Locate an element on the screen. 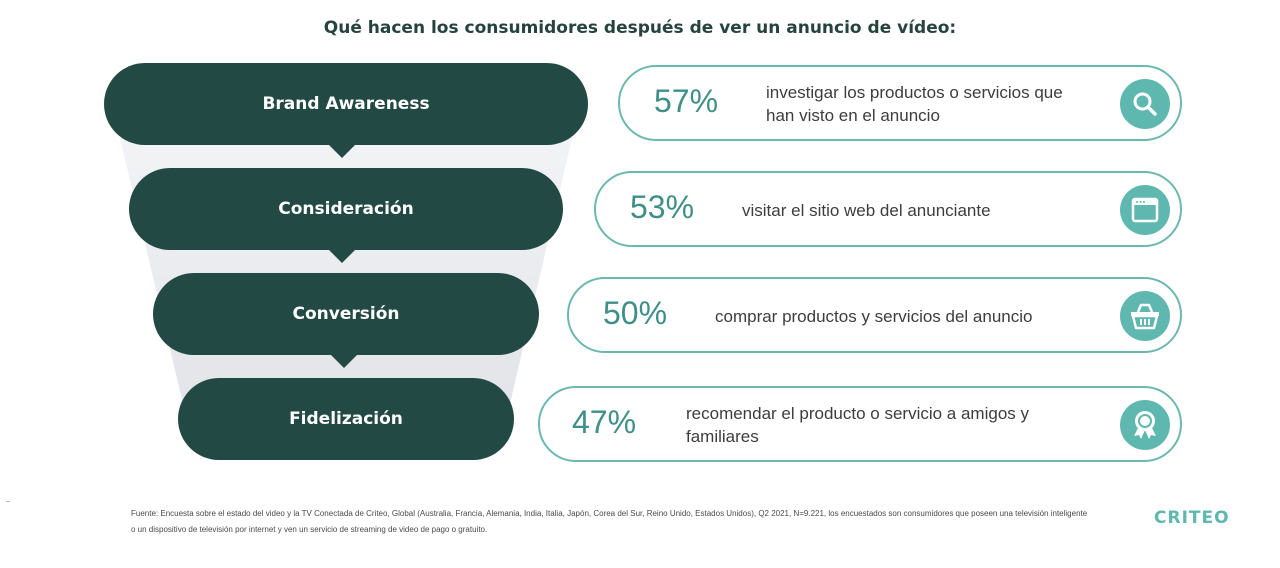 This screenshot has width=1280, height=568. action-card: 53% visitar el sitio web del anunciante is located at coordinates (888, 209).